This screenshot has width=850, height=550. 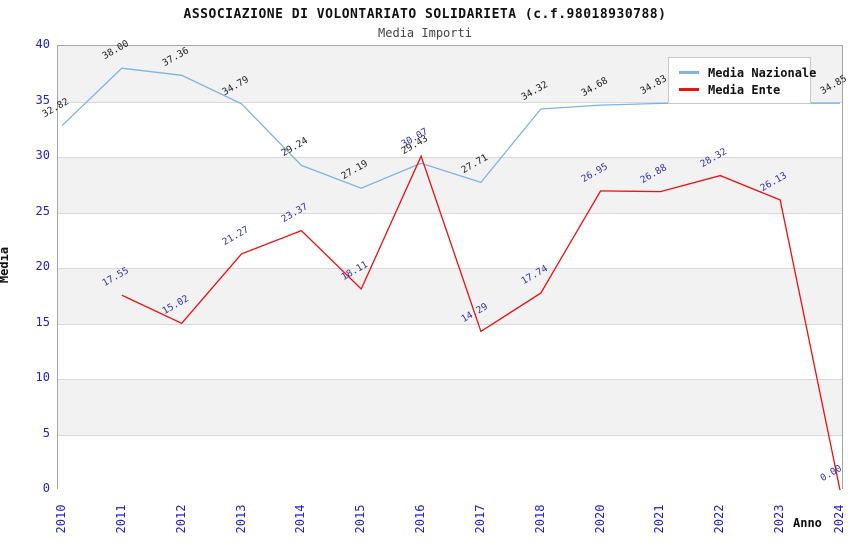 What do you see at coordinates (839, 519) in the screenshot?
I see `x-tick-label: 2024` at bounding box center [839, 519].